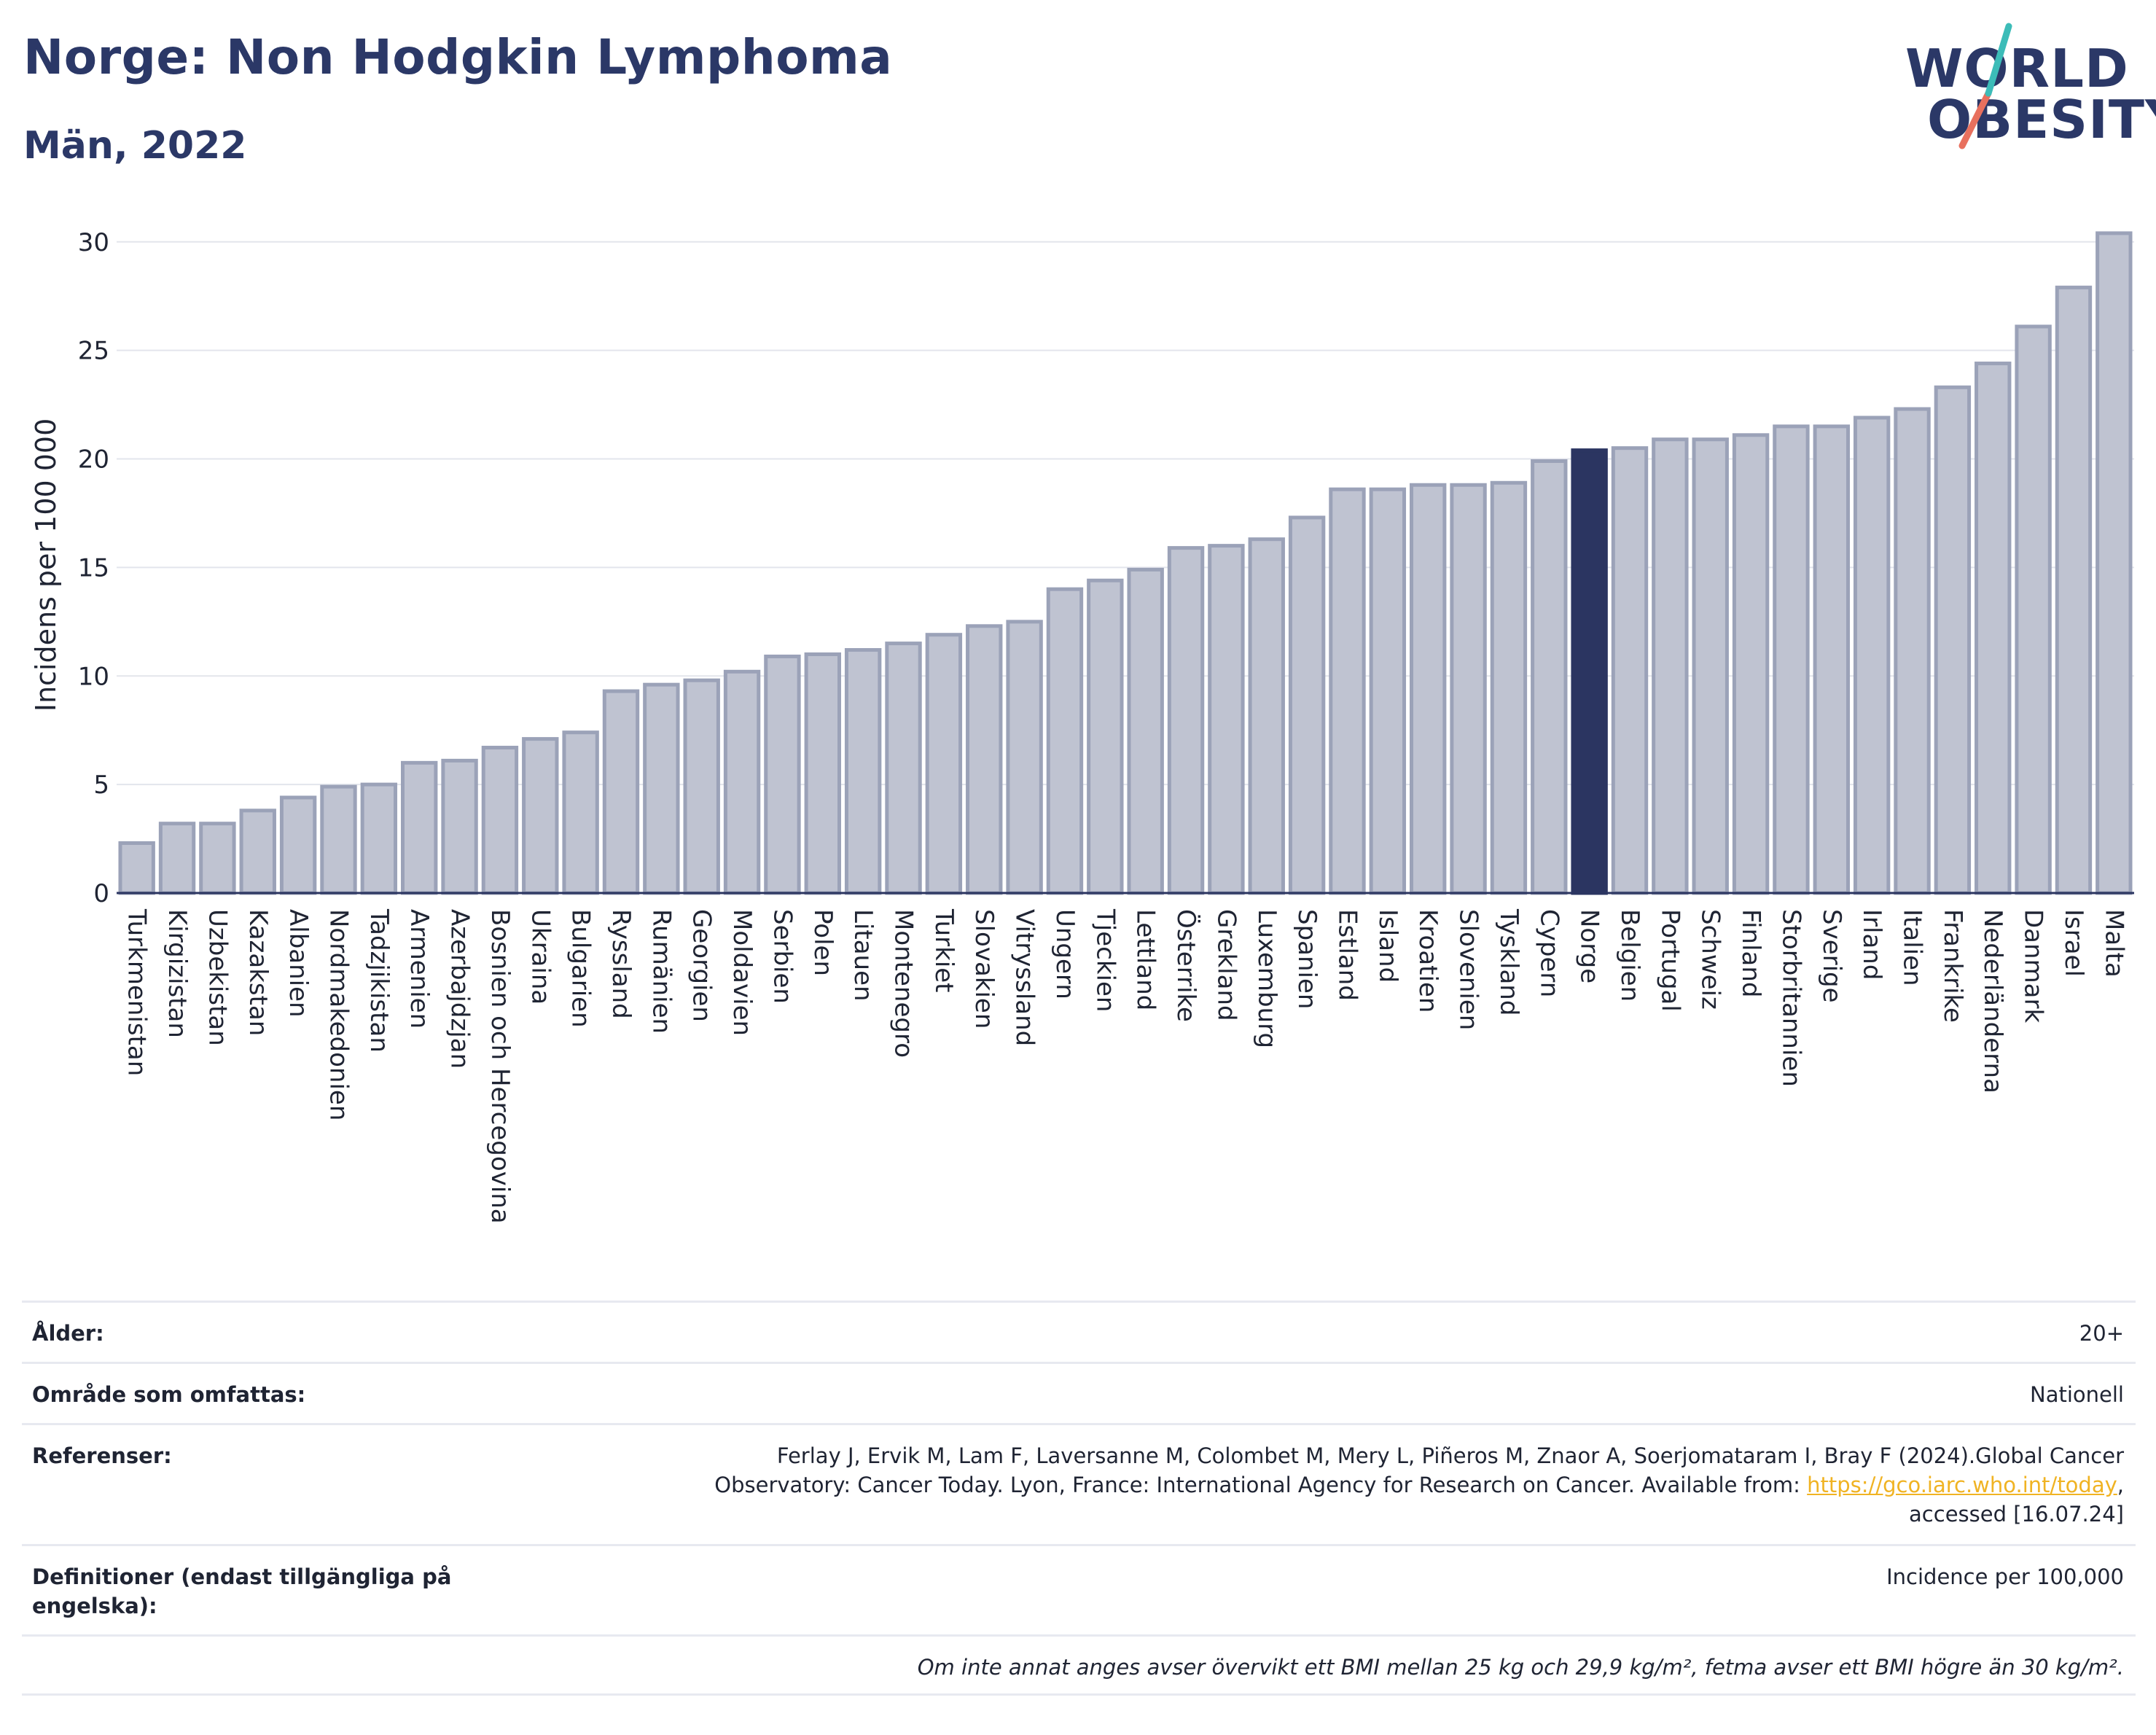 The height and width of the screenshot is (1735, 2156). I want to click on y-tick-label: 15, so click(94, 567).